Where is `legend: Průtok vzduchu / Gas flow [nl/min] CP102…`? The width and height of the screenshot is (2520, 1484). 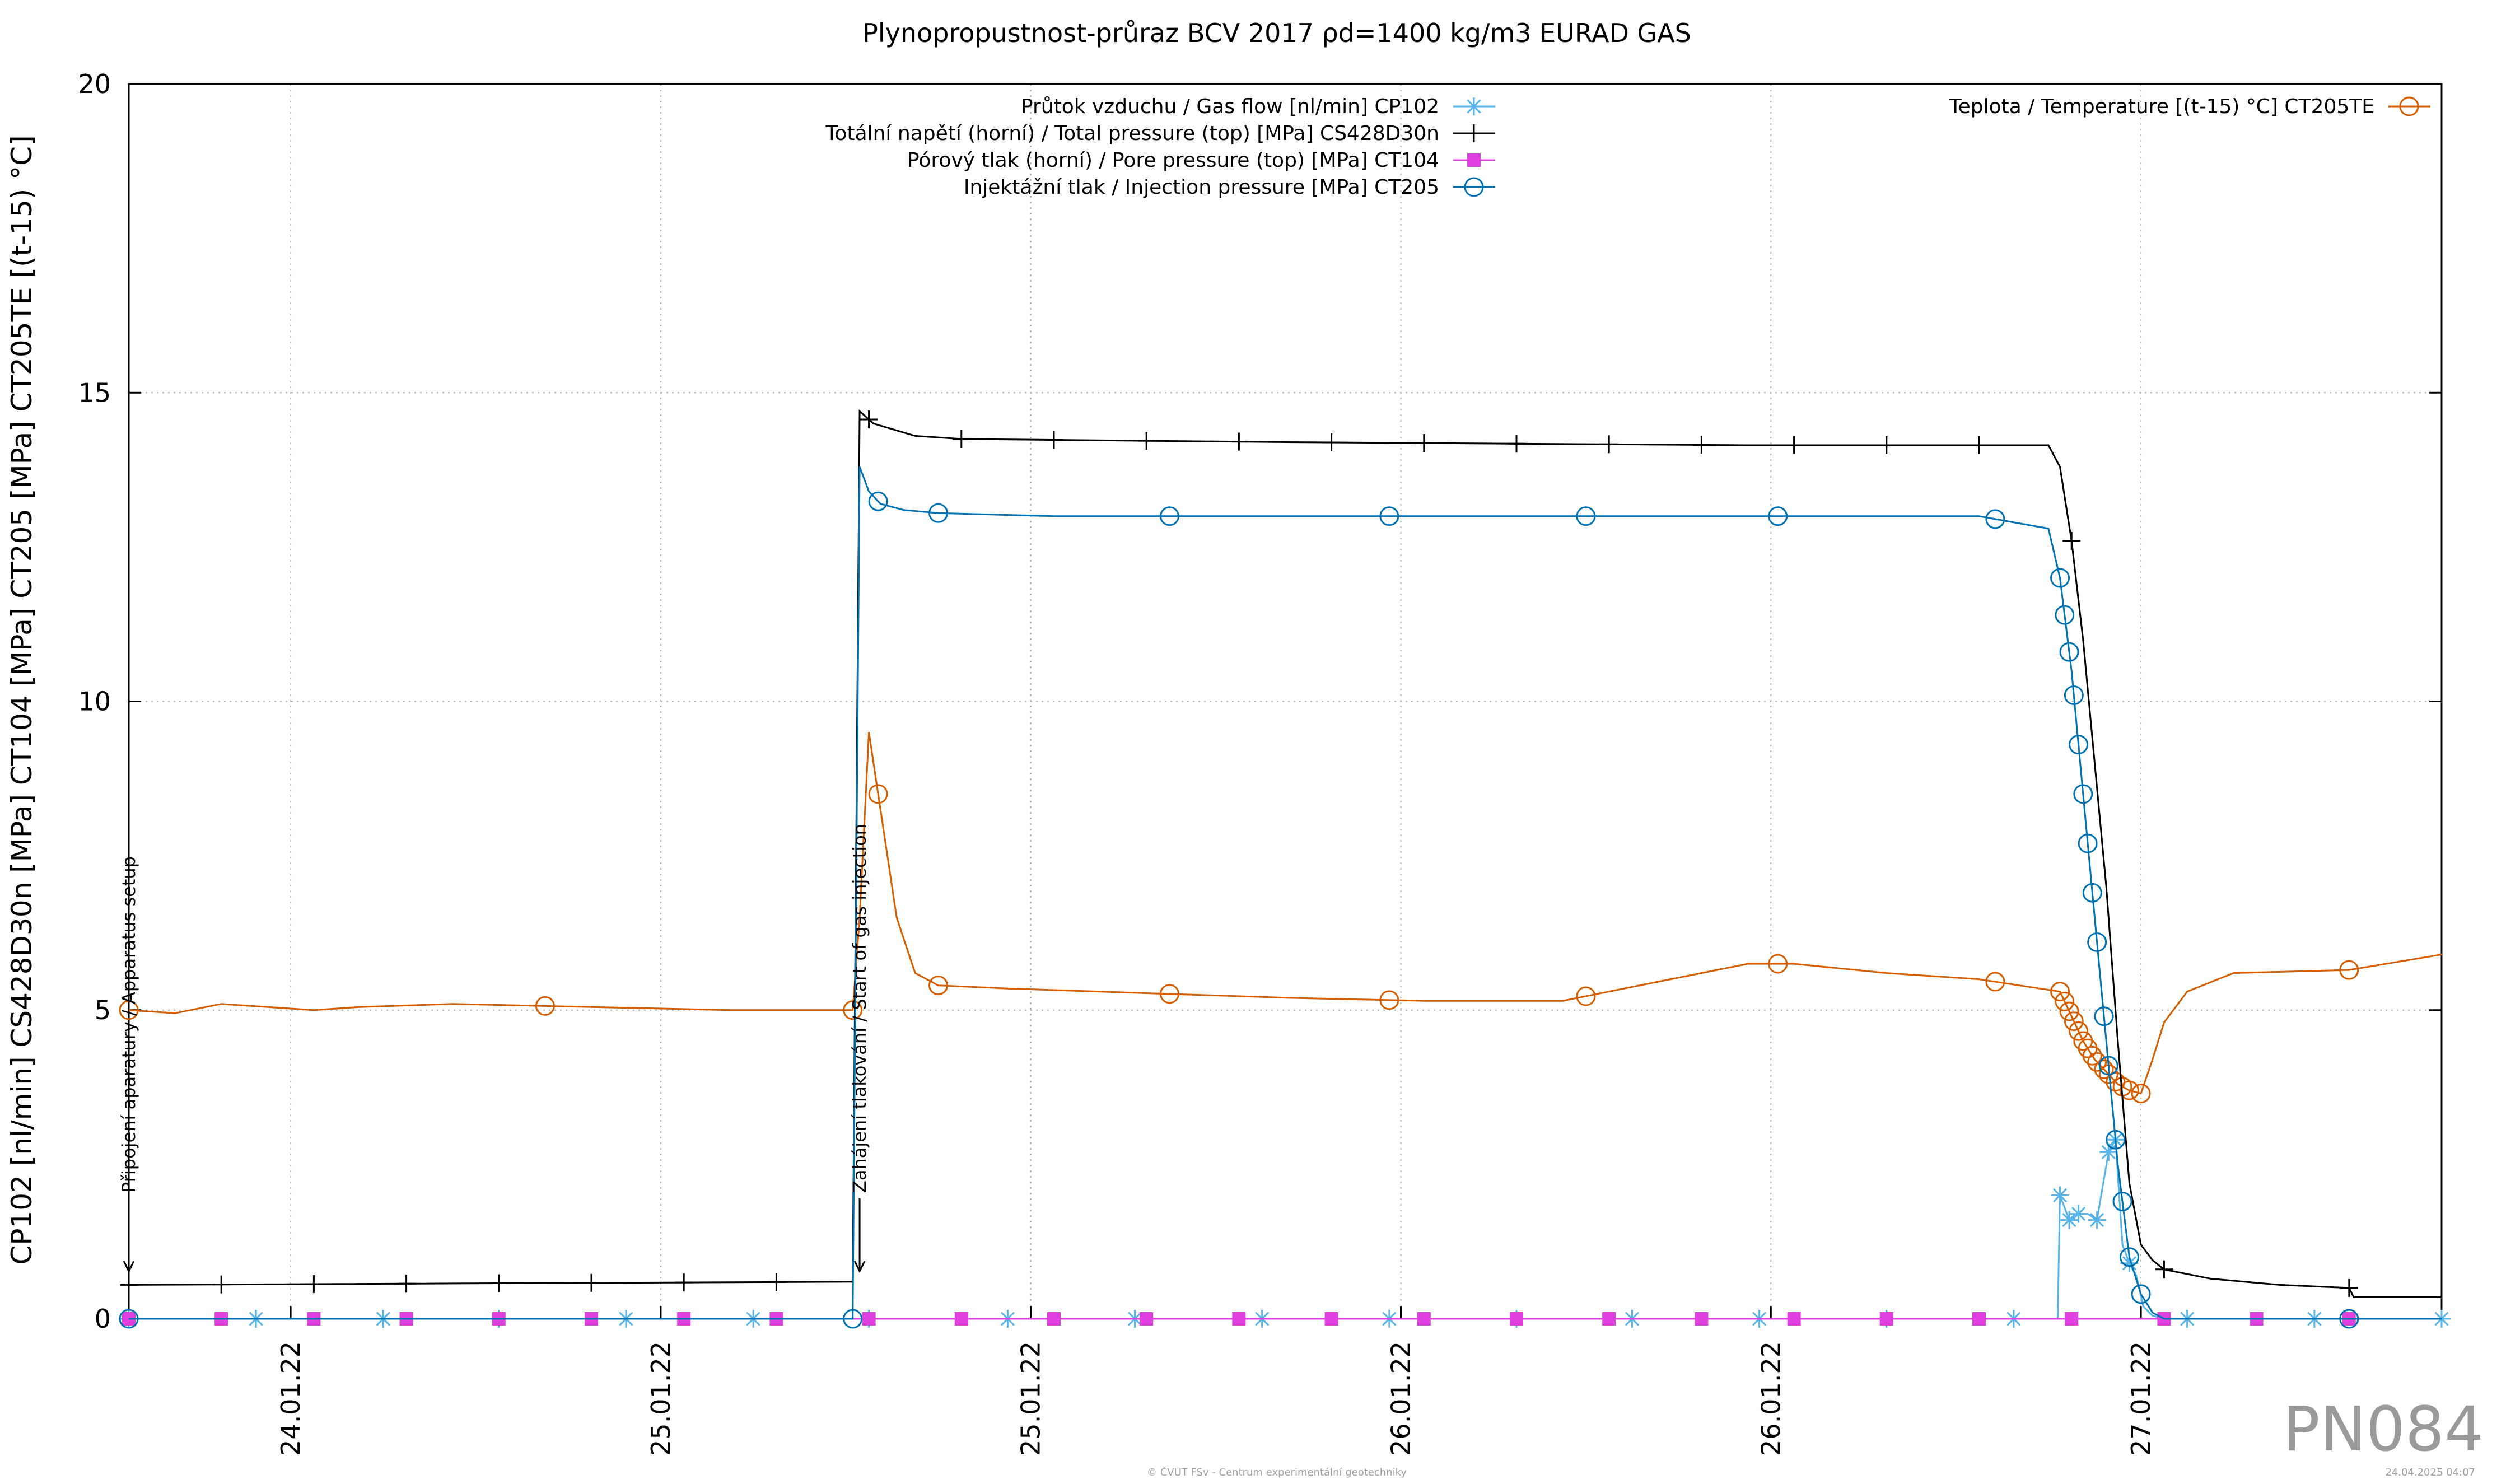 legend: Průtok vzduchu / Gas flow [nl/min] CP102… is located at coordinates (1628, 147).